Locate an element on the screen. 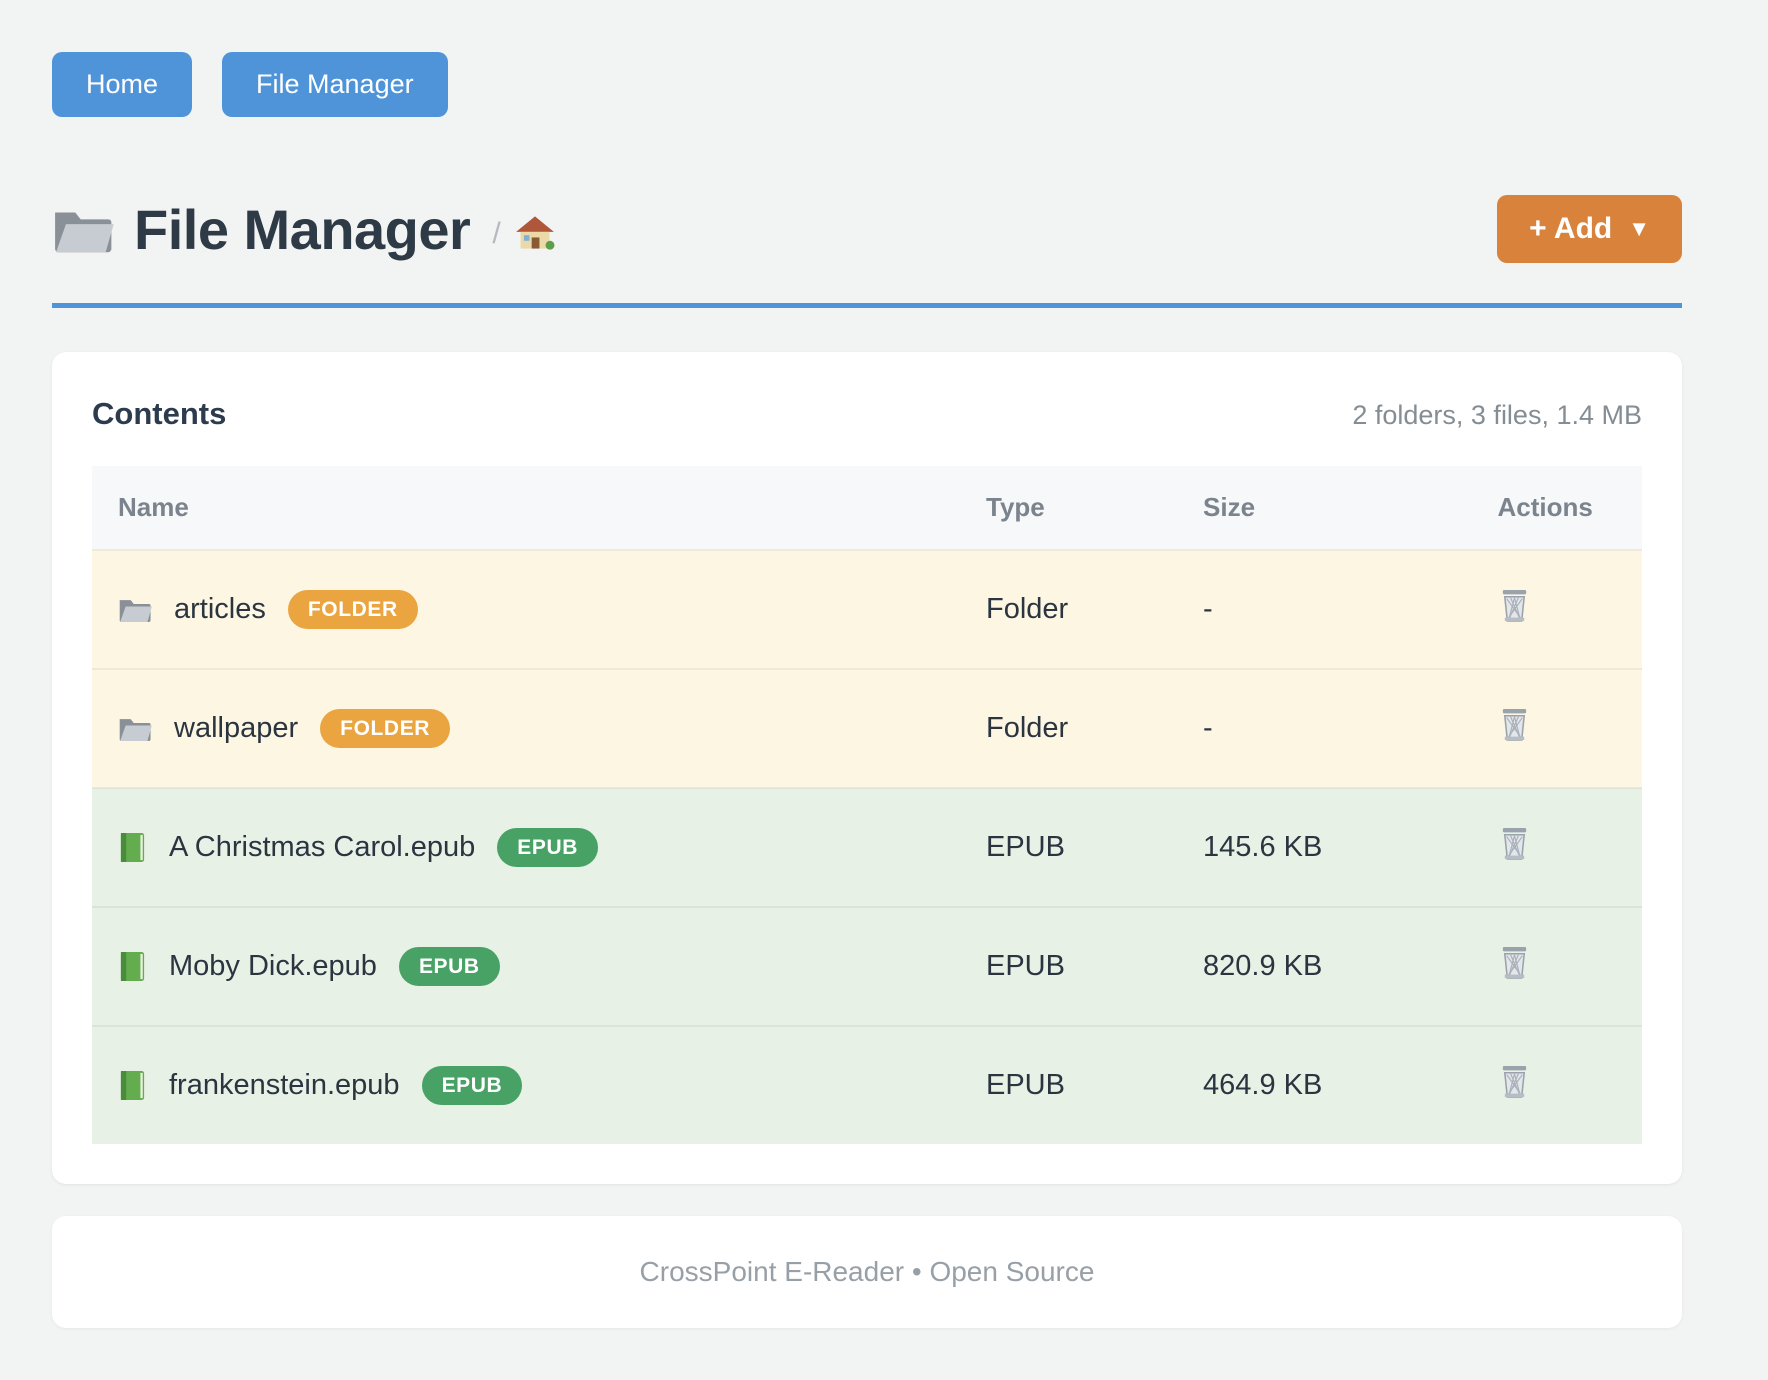 This screenshot has width=1768, height=1380. breadcrumb: File Manager / is located at coordinates (303, 229).